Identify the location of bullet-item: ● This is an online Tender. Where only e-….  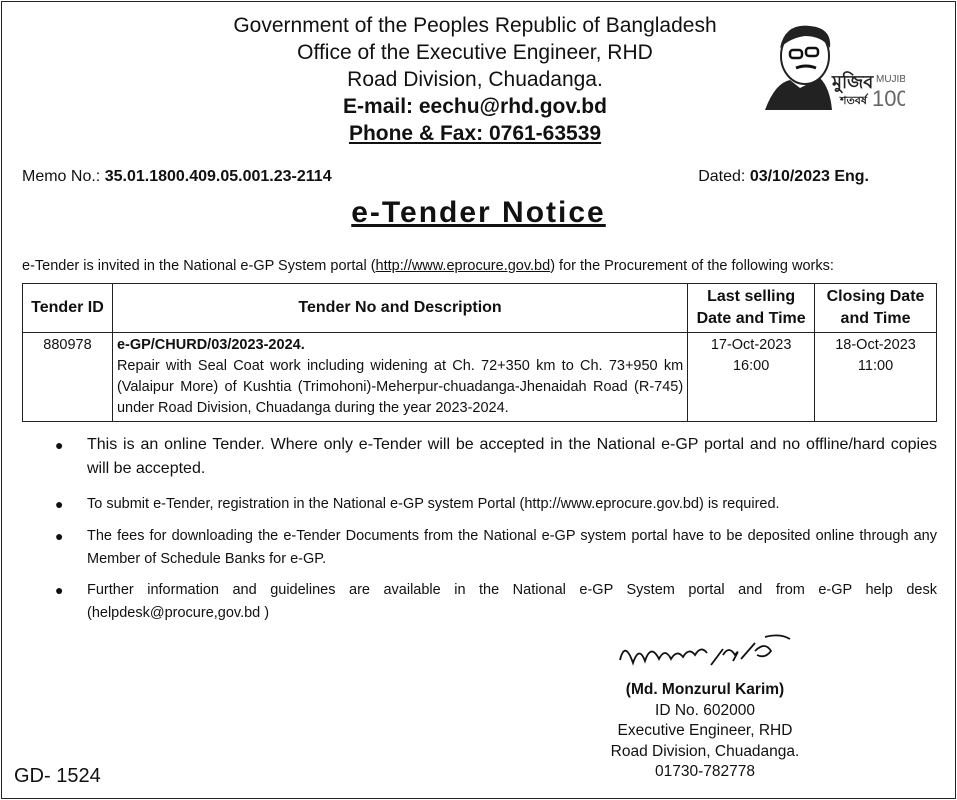
(496, 456).